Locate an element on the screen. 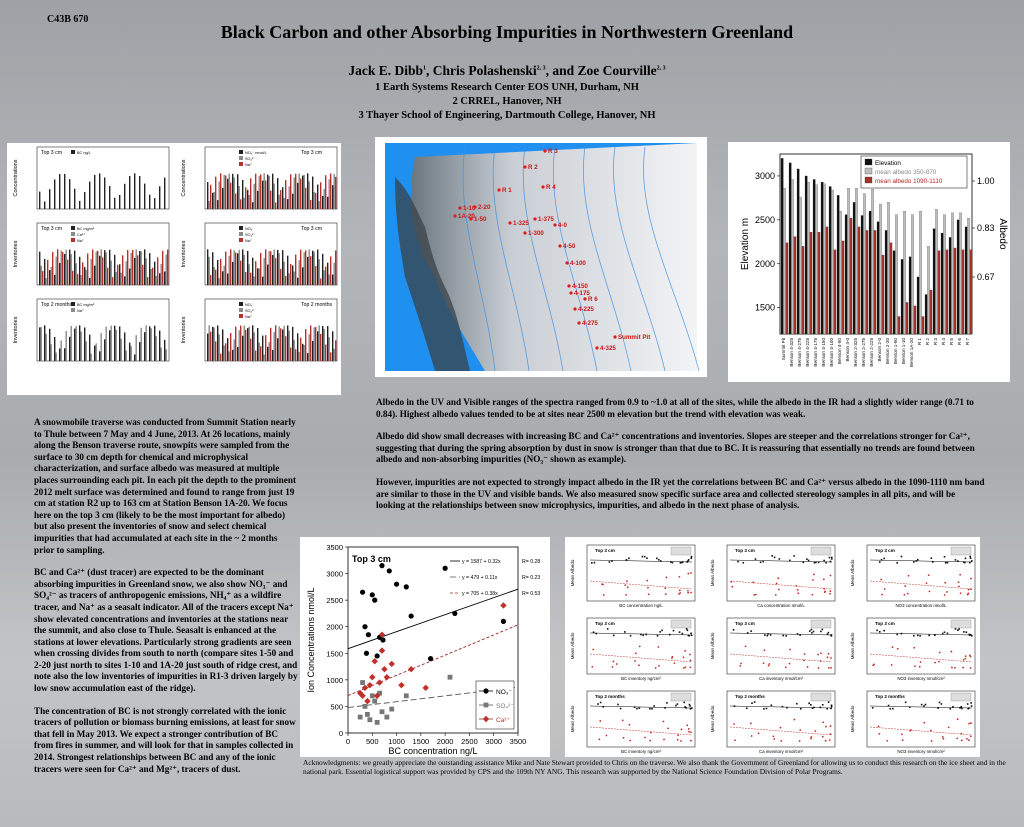 The image size is (1024, 827). poster-code: C43B 670 is located at coordinates (68, 19).